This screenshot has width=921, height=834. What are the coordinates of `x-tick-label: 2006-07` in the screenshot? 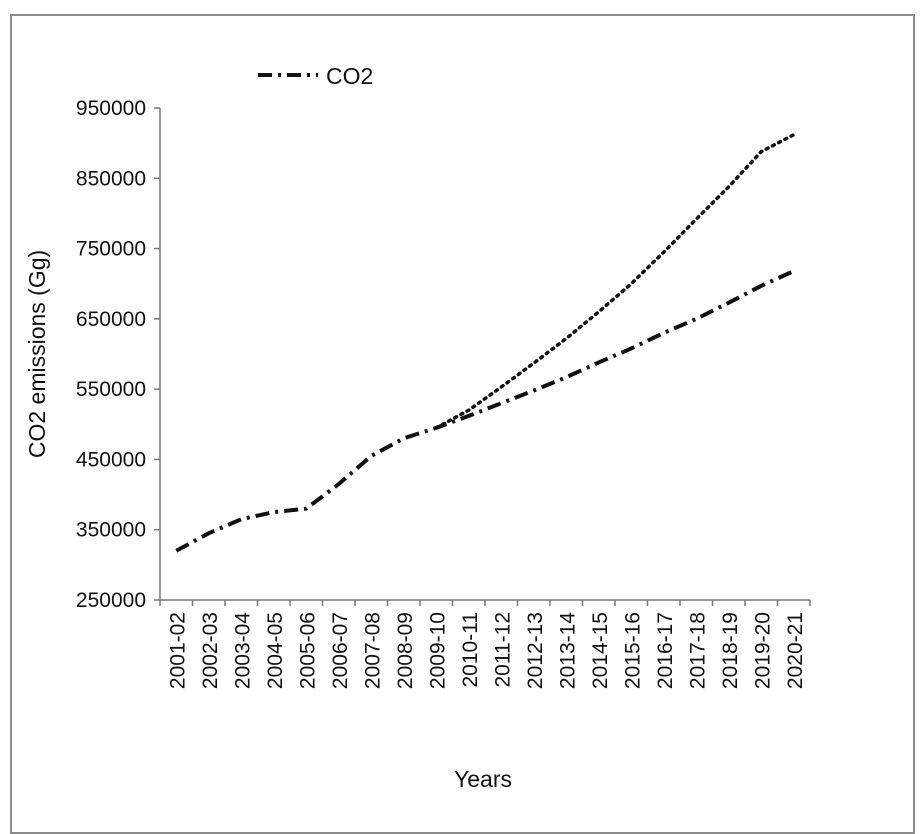 It's located at (340, 650).